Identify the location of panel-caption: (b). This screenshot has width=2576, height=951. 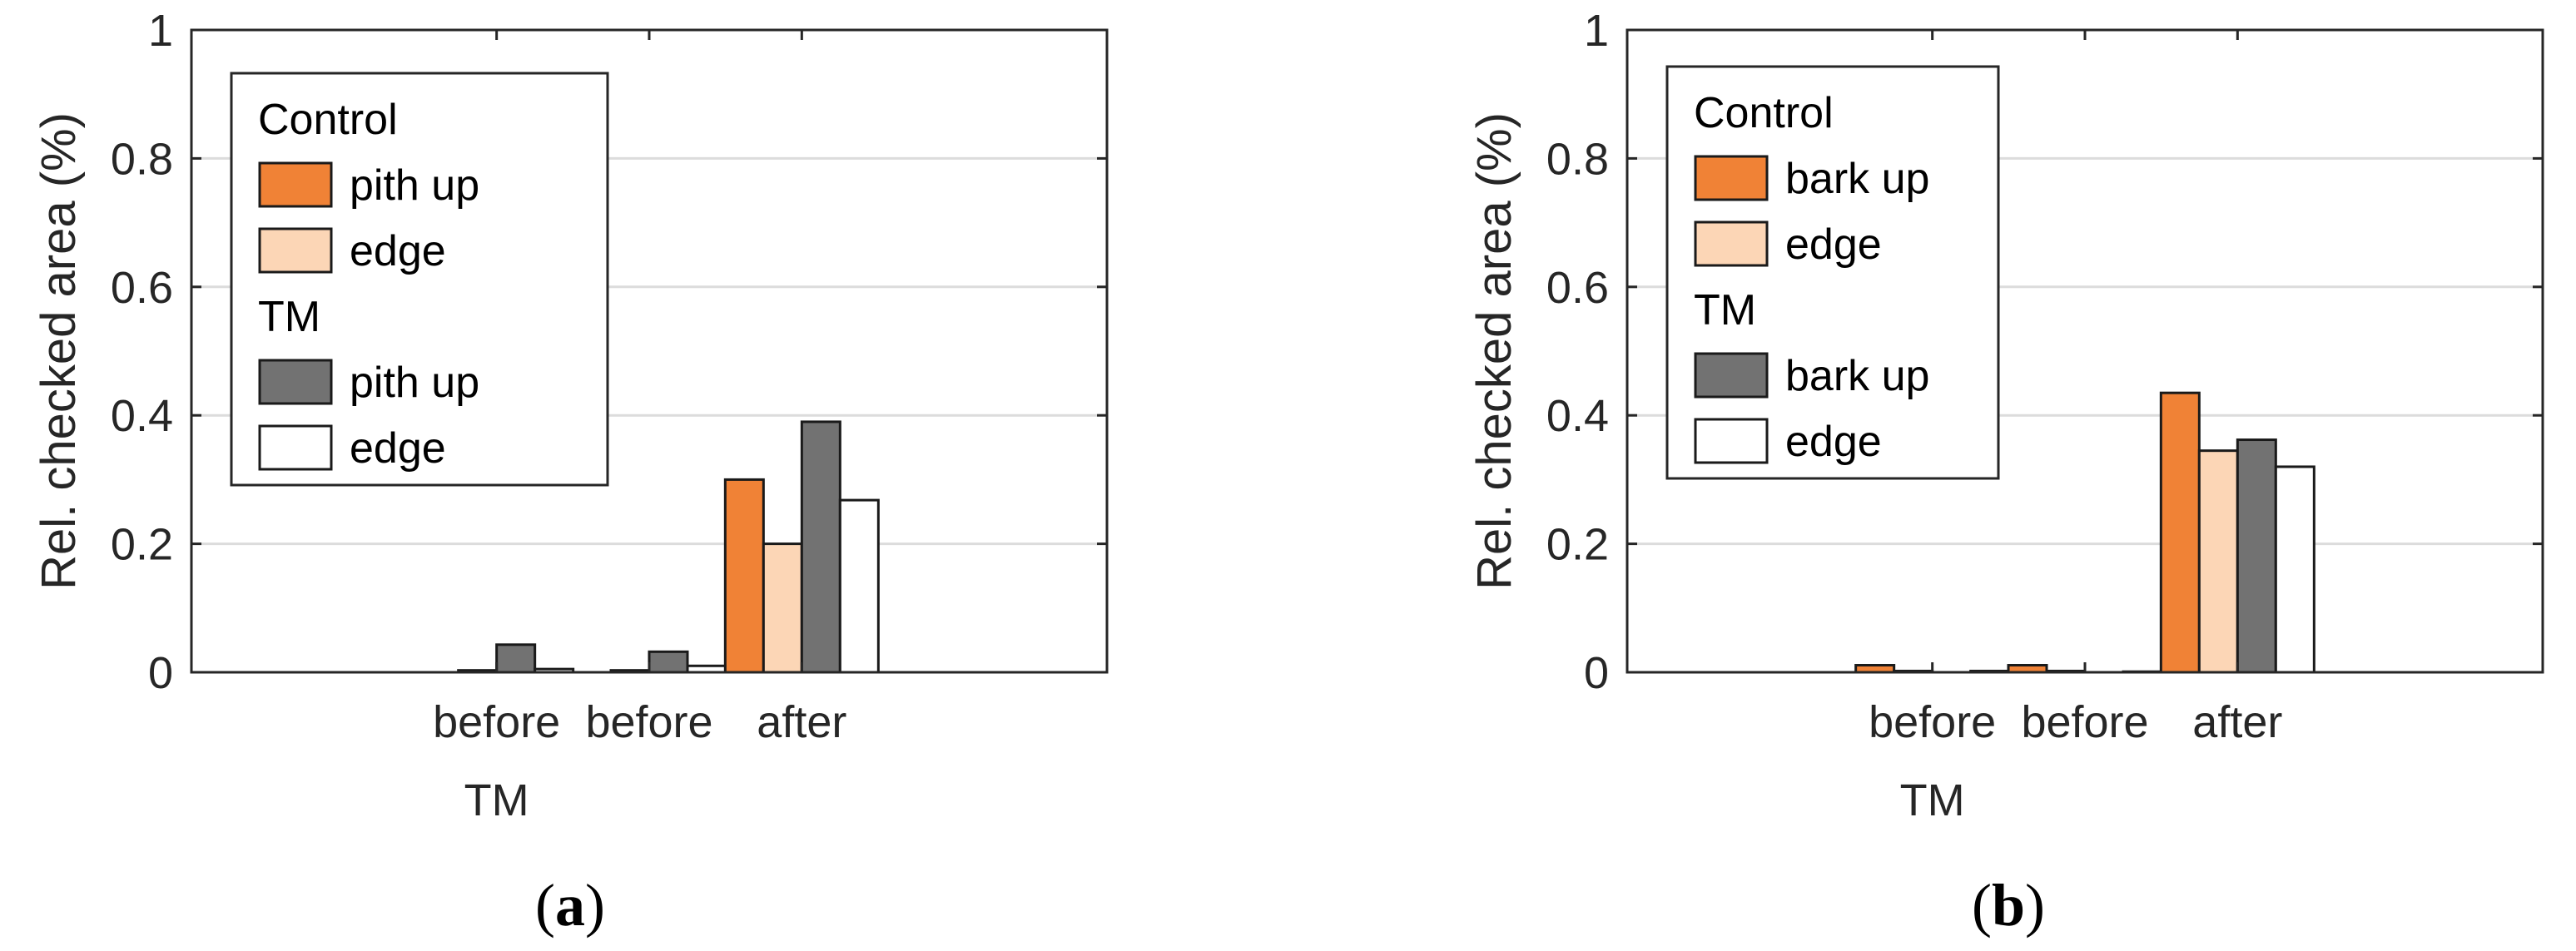
(2008, 905).